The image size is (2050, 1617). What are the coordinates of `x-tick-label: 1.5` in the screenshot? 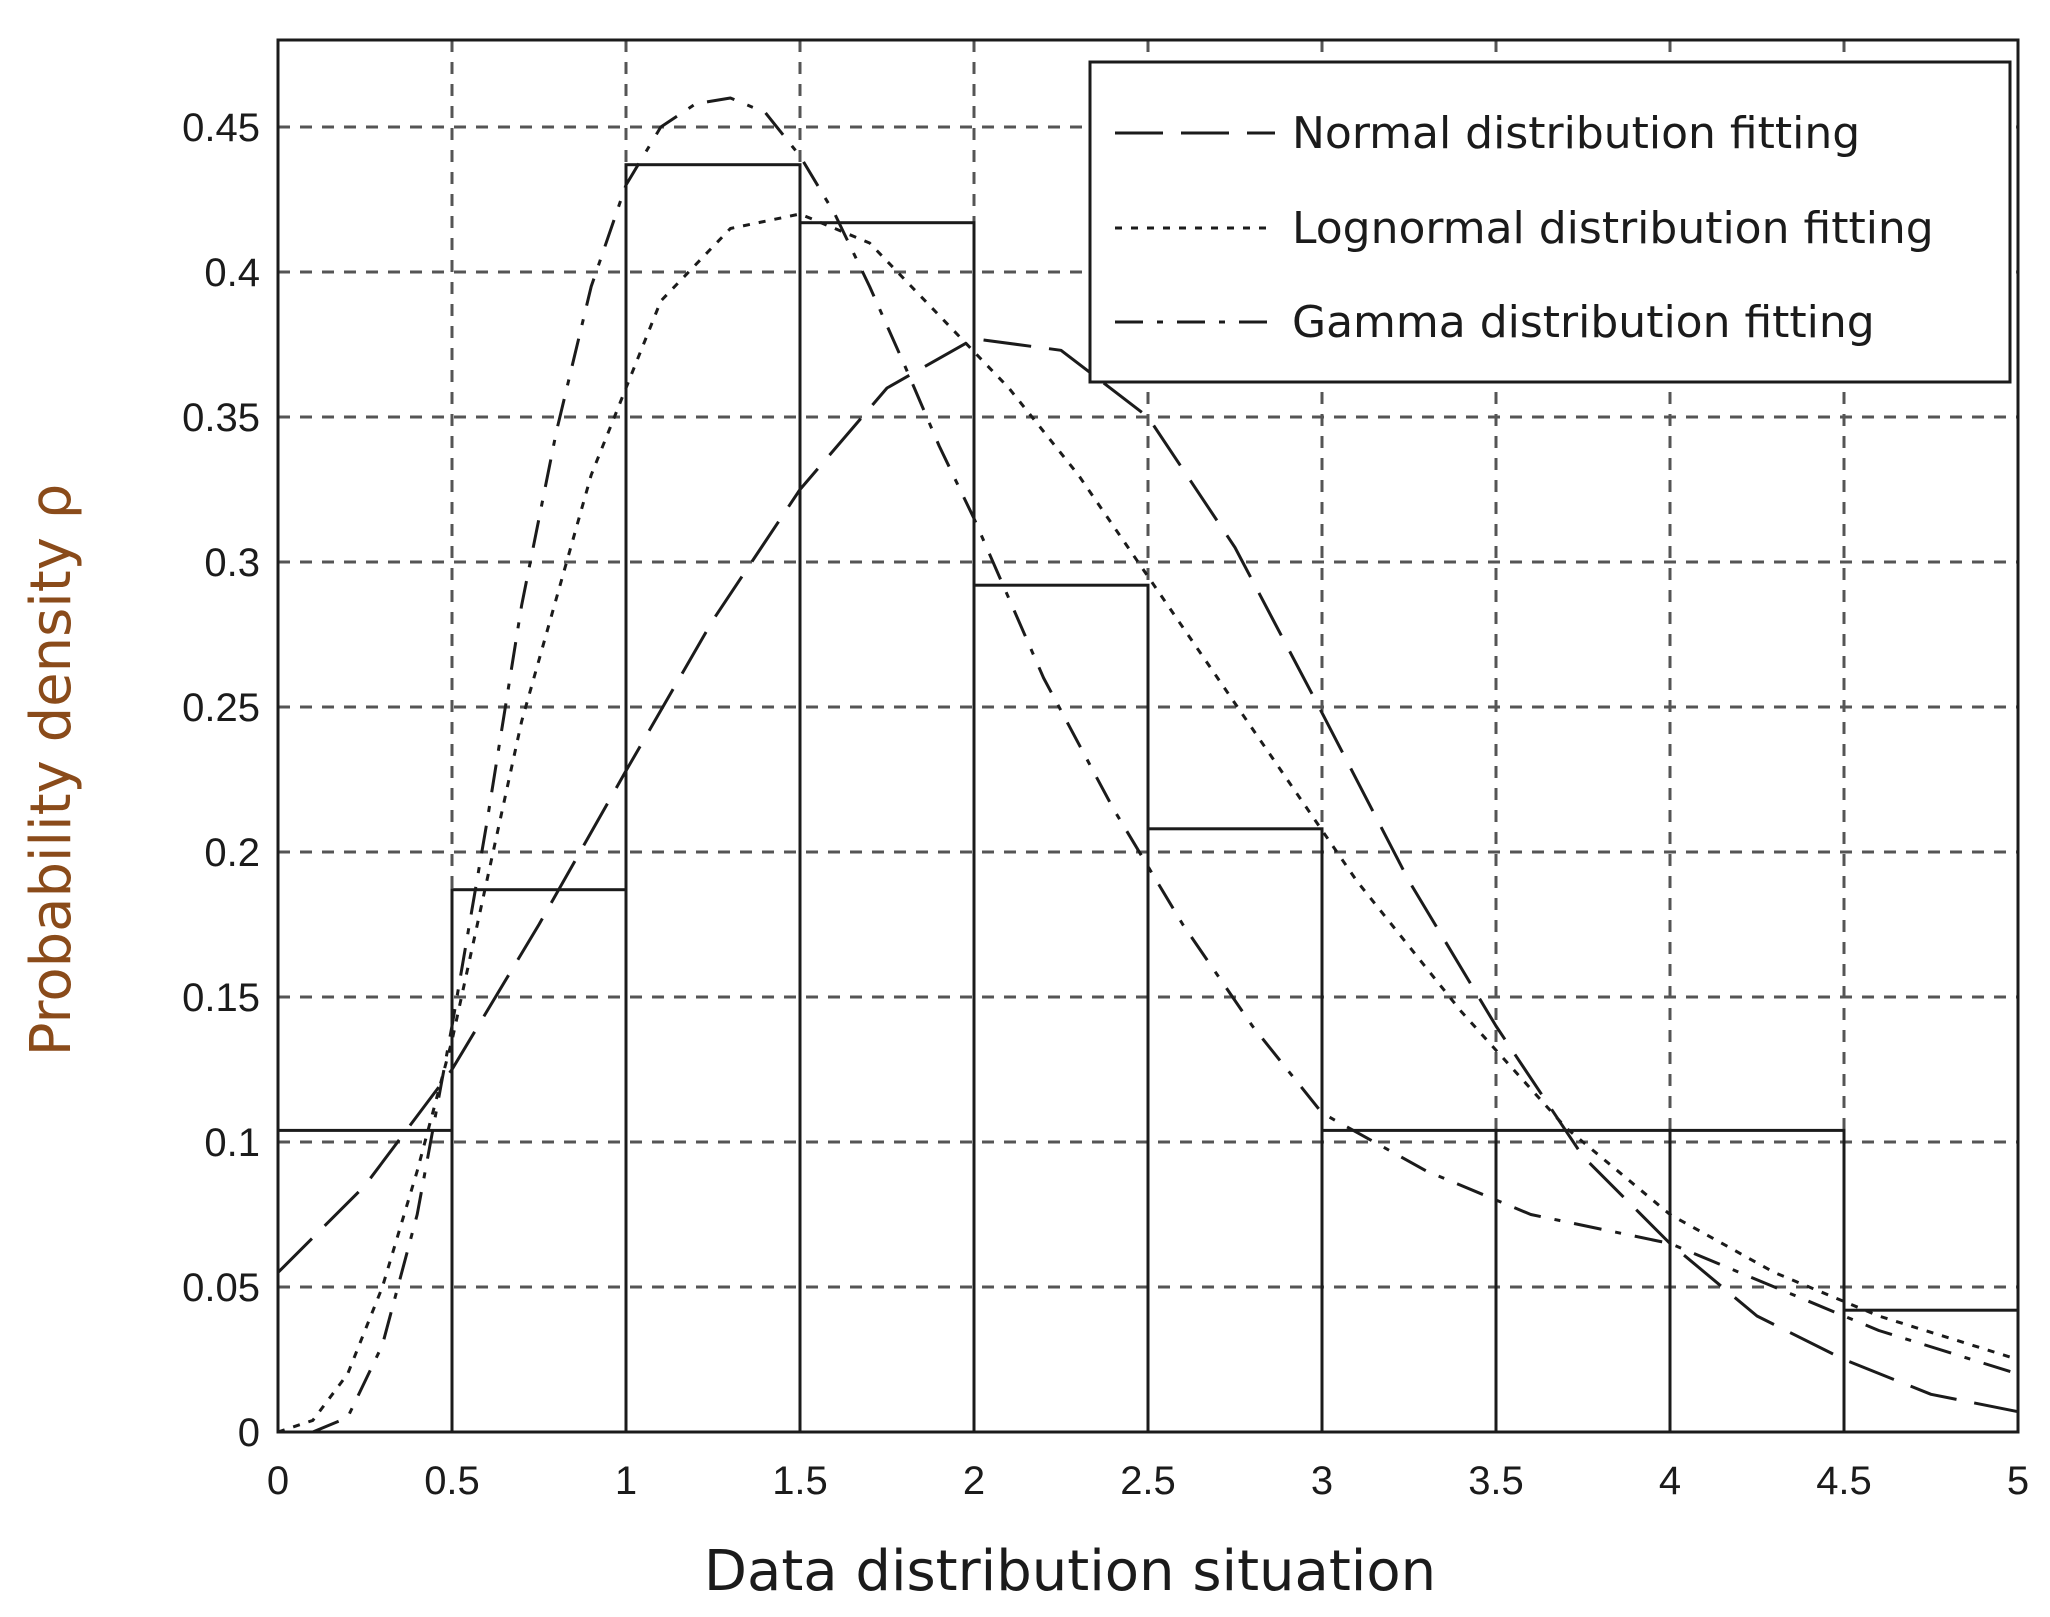 It's located at (800, 1481).